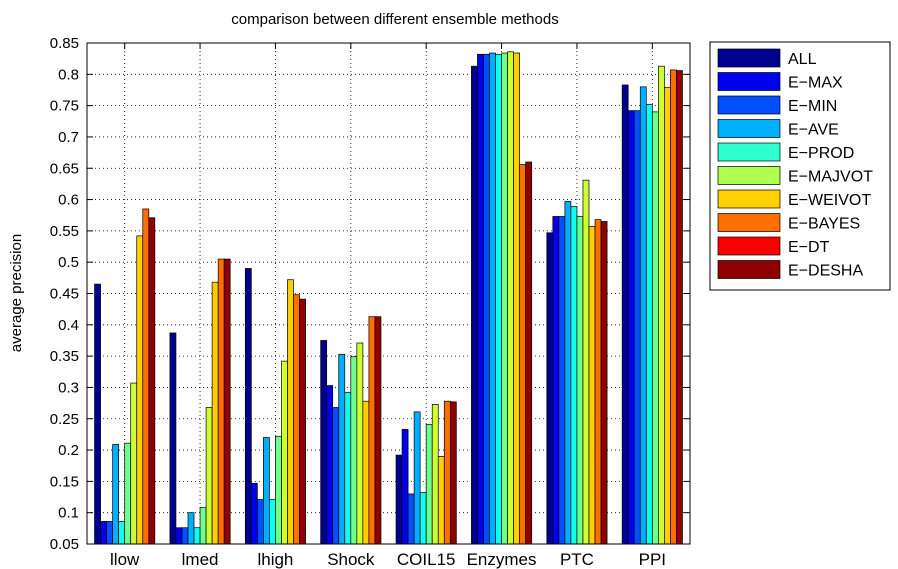 The width and height of the screenshot is (898, 569). I want to click on legend-label: E−MIN, so click(812, 106).